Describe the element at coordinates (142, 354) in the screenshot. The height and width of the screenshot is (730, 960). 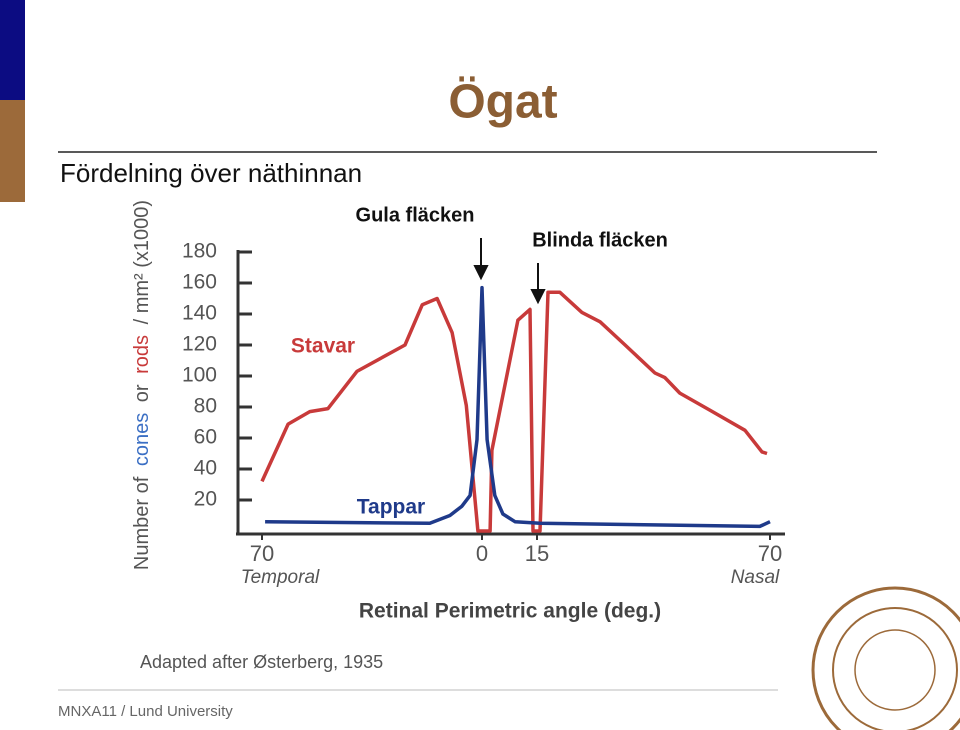
I see `y-label-part: rods` at that location.